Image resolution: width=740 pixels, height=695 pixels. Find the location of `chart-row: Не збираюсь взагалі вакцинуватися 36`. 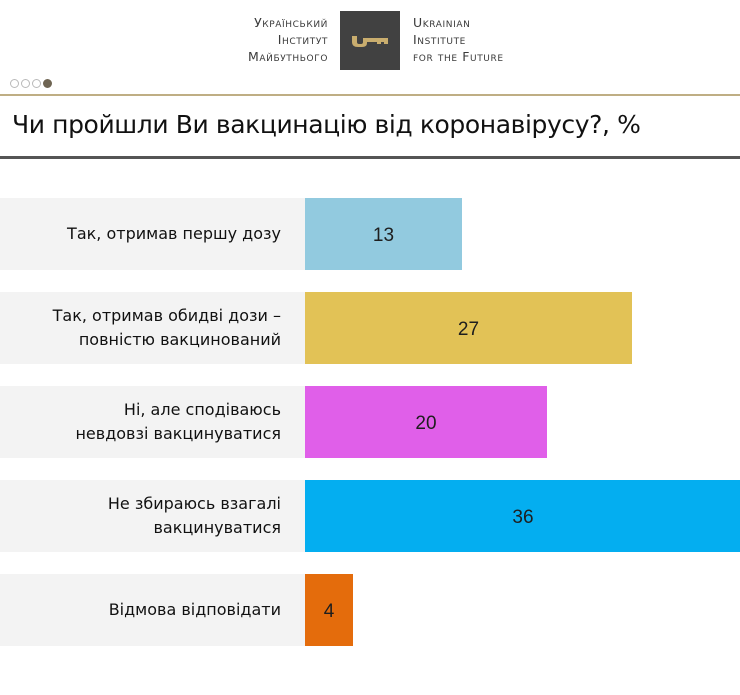

chart-row: Не збираюсь взагалі вакцинуватися 36 is located at coordinates (370, 516).